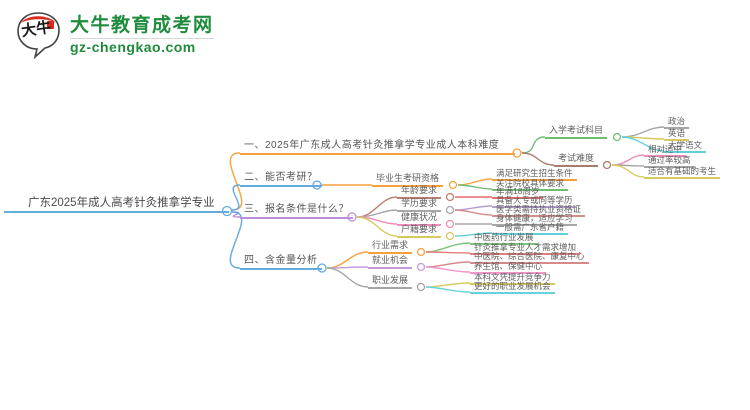  What do you see at coordinates (419, 205) in the screenshot?
I see `node-education-requirement: 学历要求` at bounding box center [419, 205].